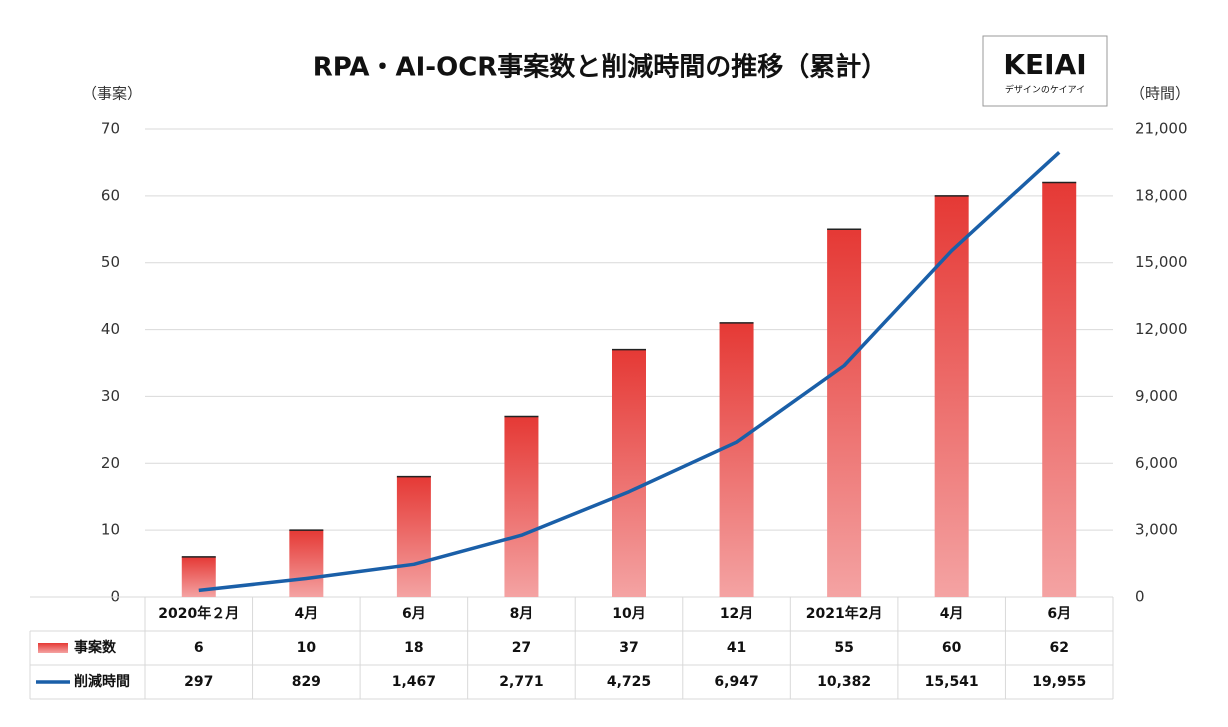 The width and height of the screenshot is (1228, 727). Describe the element at coordinates (1161, 329) in the screenshot. I see `y2-tick-label: 12,000` at that location.